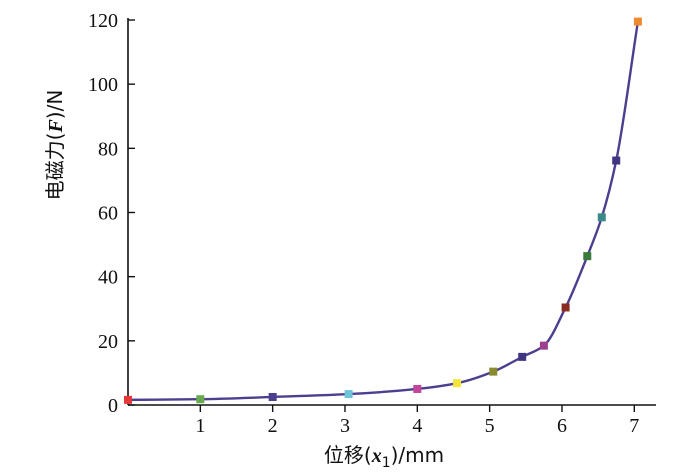  What do you see at coordinates (55, 105) in the screenshot?
I see `y-axis-title-unit: )/N` at bounding box center [55, 105].